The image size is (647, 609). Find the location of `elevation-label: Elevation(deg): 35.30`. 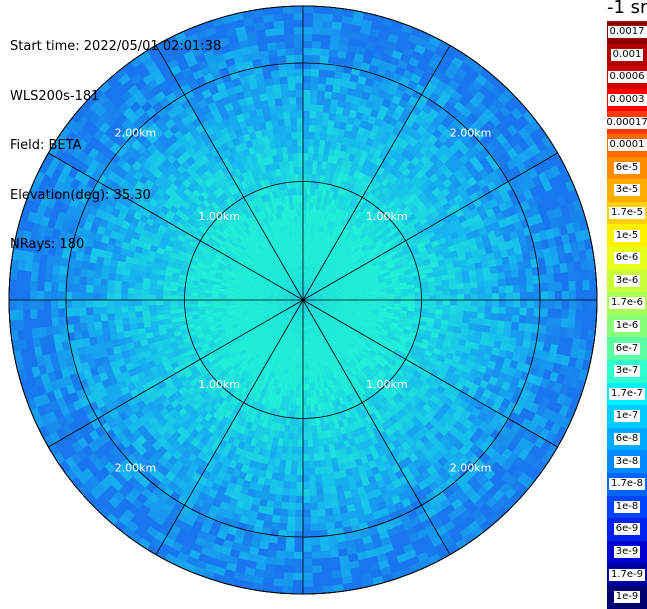

elevation-label: Elevation(deg): 35.30 is located at coordinates (115, 196).